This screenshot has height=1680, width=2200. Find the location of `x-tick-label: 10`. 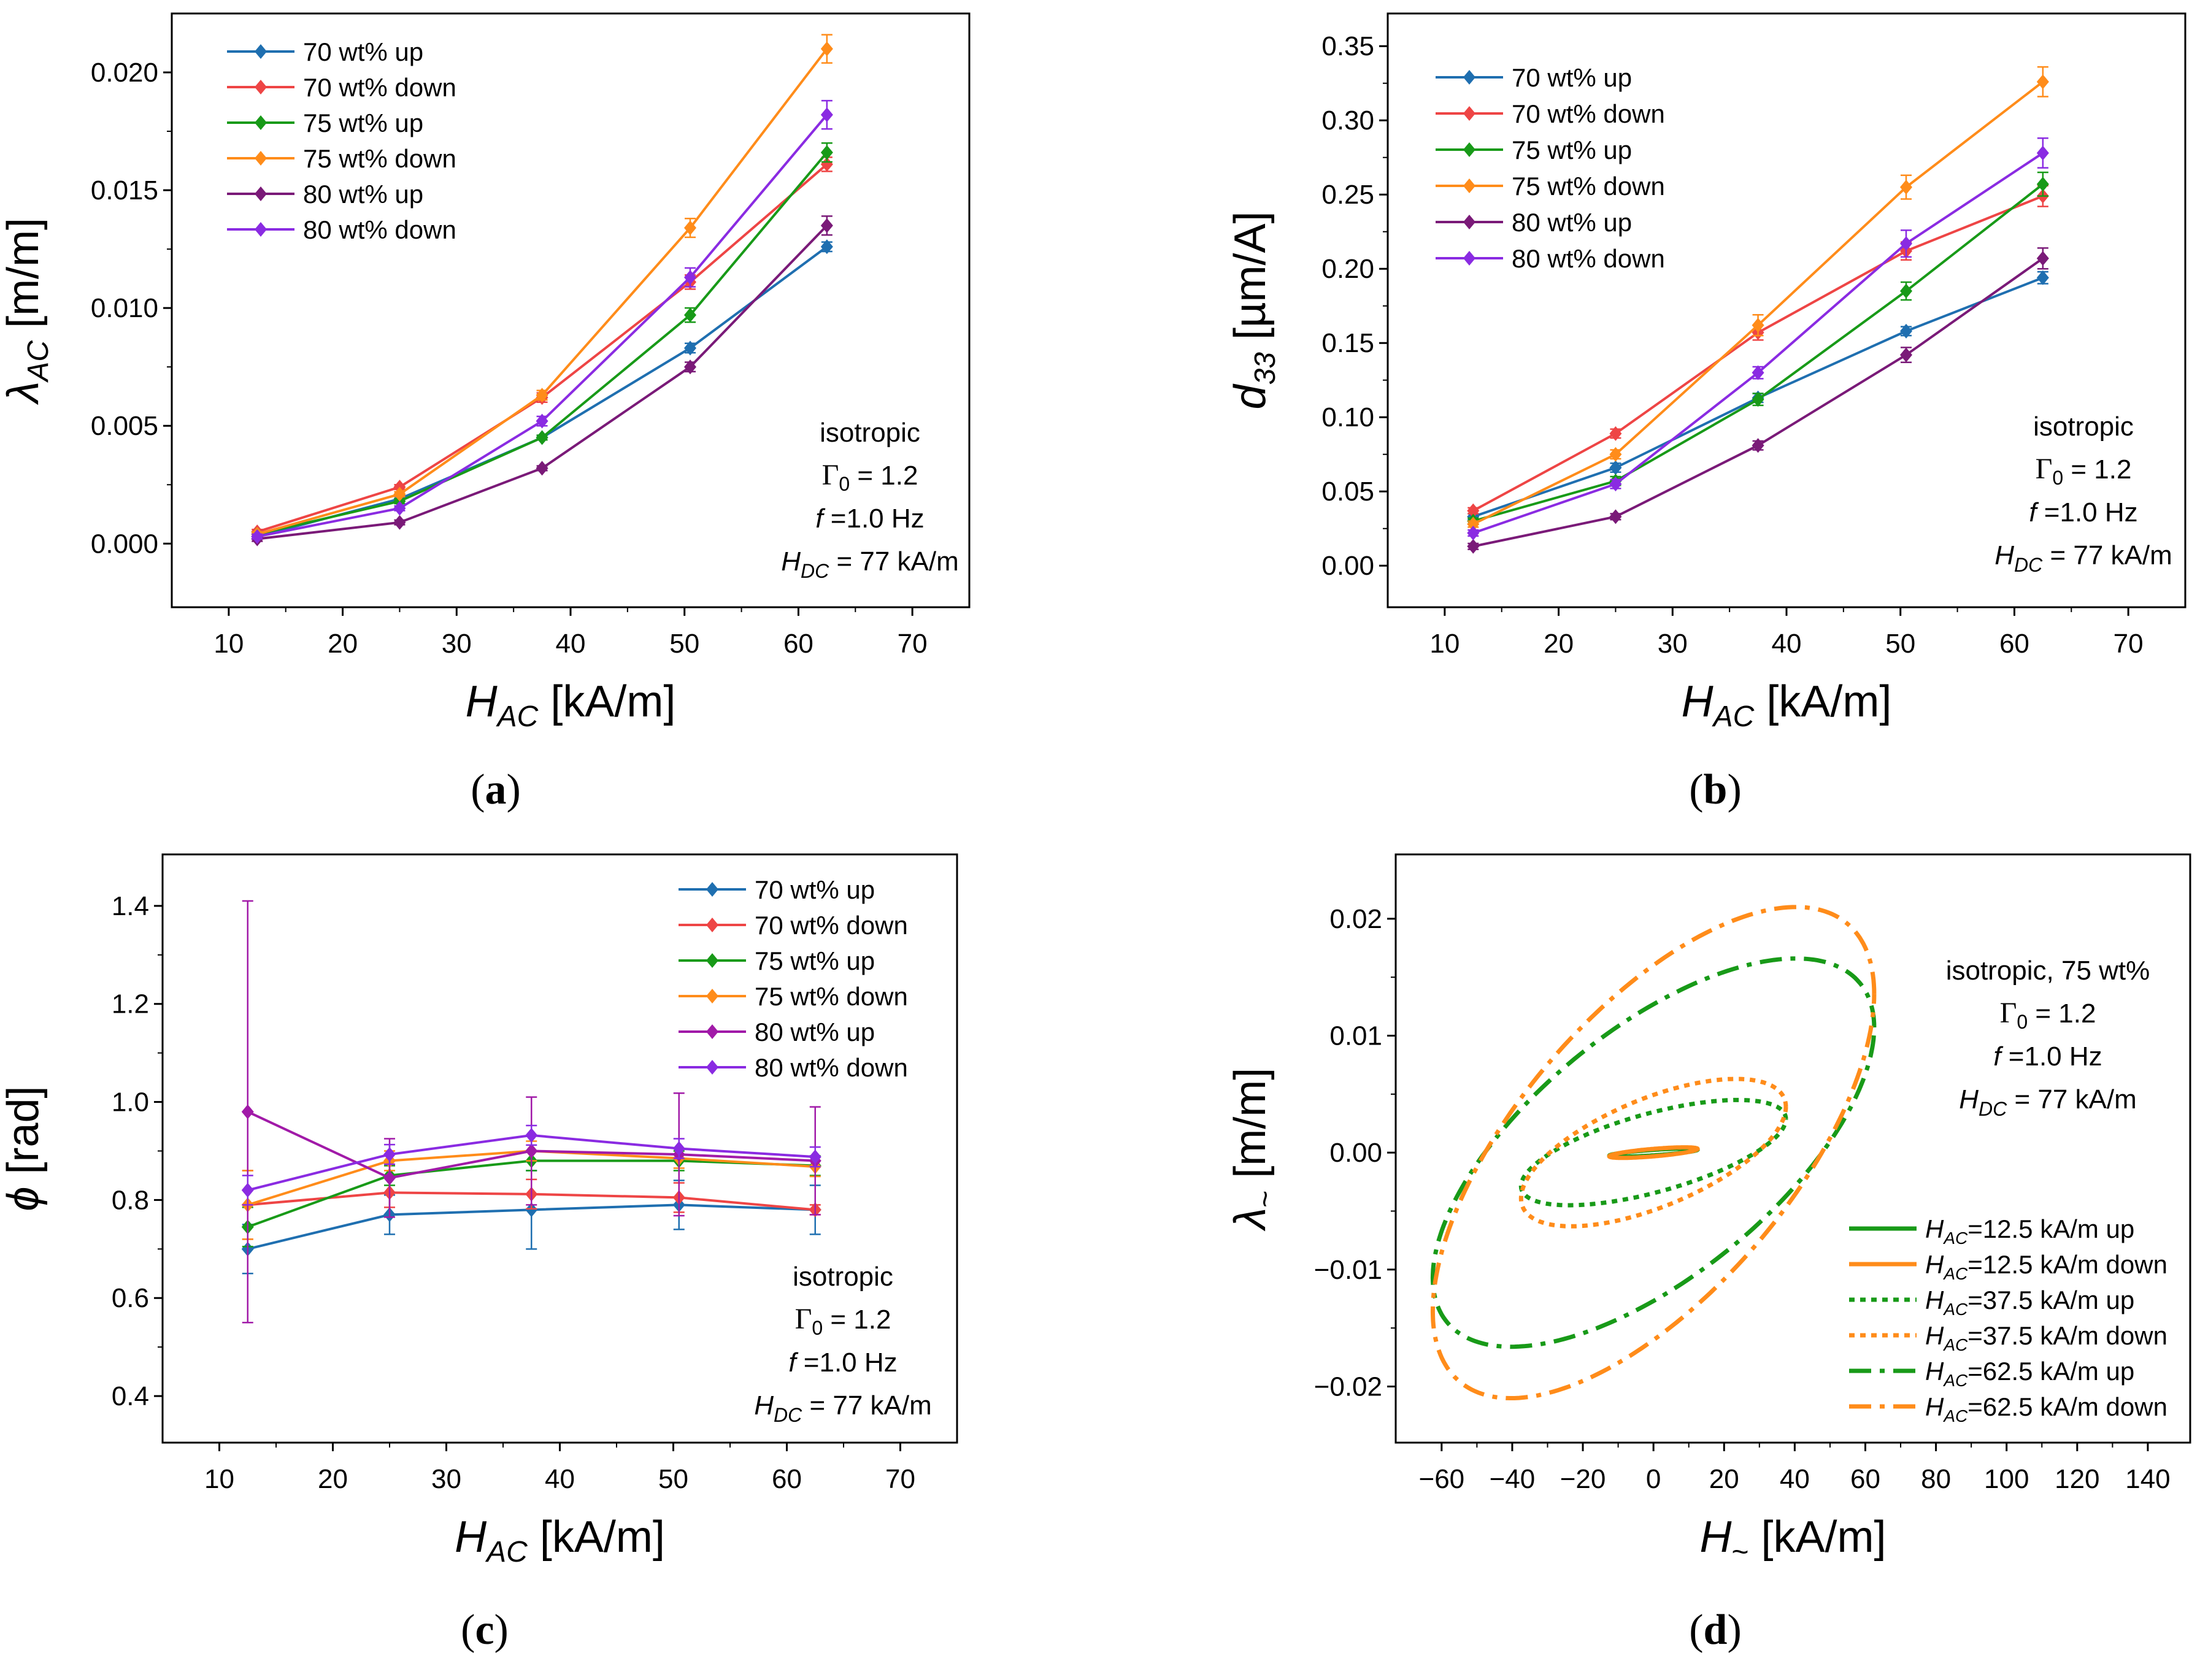

x-tick-label: 10 is located at coordinates (228, 644).